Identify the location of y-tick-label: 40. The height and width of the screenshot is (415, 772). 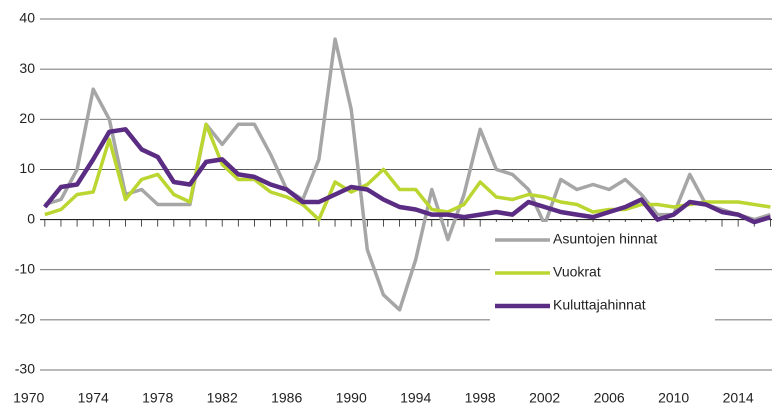
(27, 18).